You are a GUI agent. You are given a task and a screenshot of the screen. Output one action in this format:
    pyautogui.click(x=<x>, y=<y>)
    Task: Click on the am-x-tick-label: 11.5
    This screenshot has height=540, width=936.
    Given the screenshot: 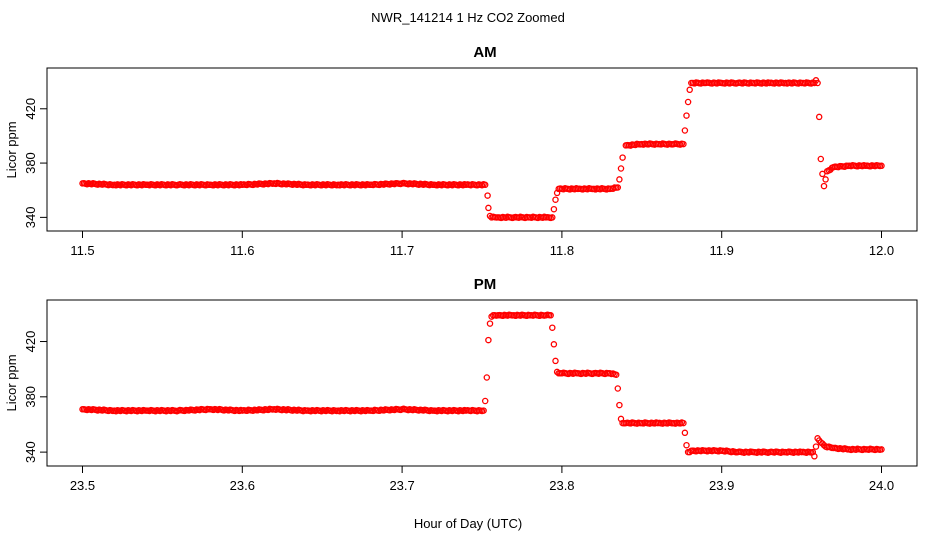 What is the action you would take?
    pyautogui.click(x=82, y=250)
    